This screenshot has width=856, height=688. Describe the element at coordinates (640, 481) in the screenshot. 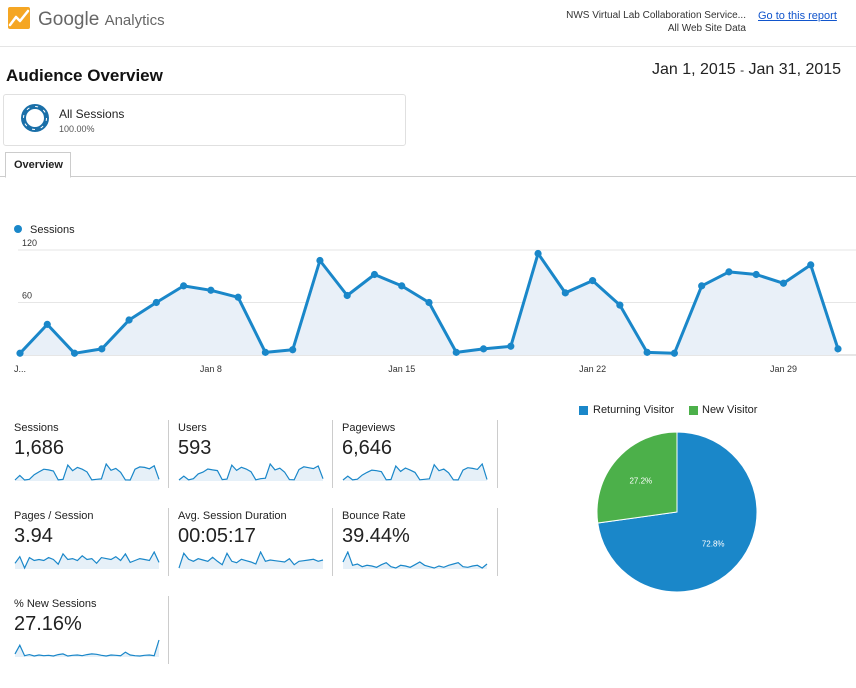

I see `pie-value-label: 27.2%` at that location.